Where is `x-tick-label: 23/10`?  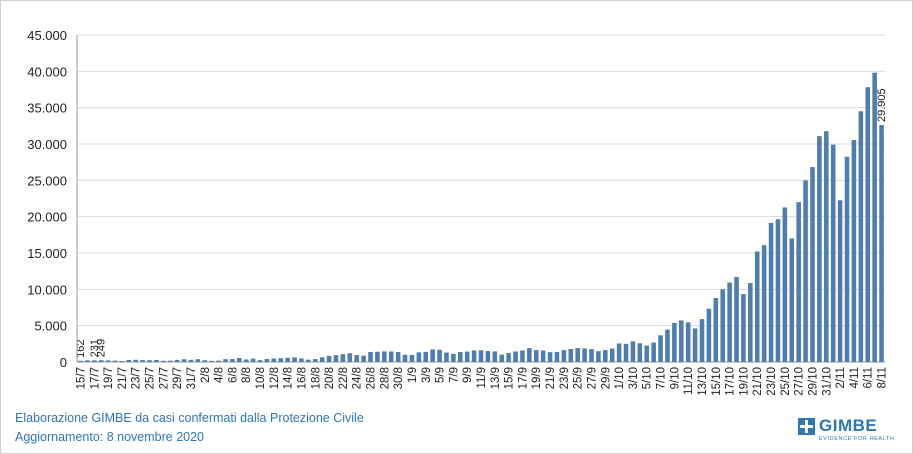
x-tick-label: 23/10 is located at coordinates (772, 381).